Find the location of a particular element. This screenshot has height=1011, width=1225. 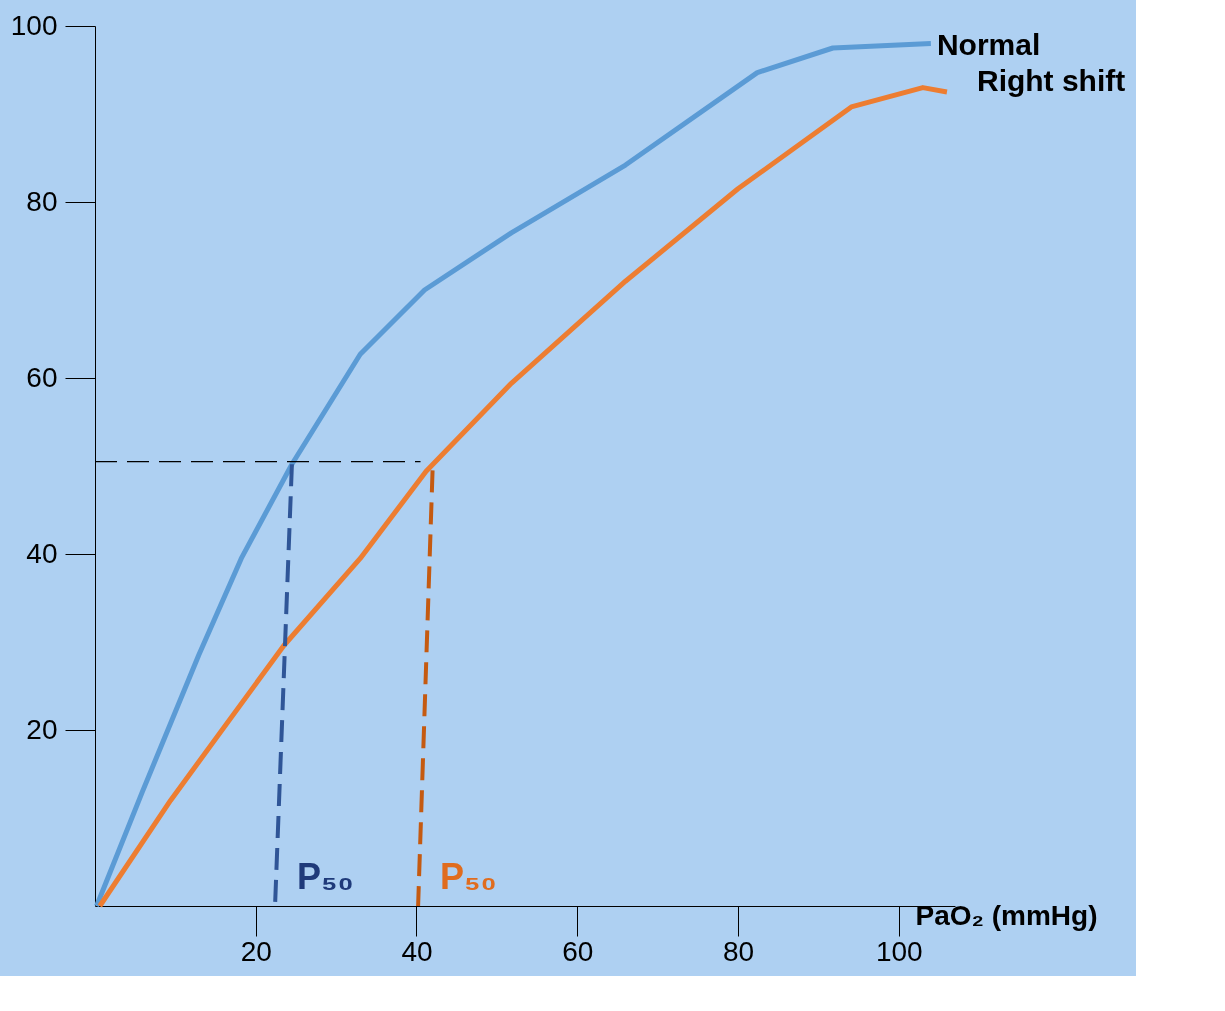

series-label: Normal is located at coordinates (988, 44).